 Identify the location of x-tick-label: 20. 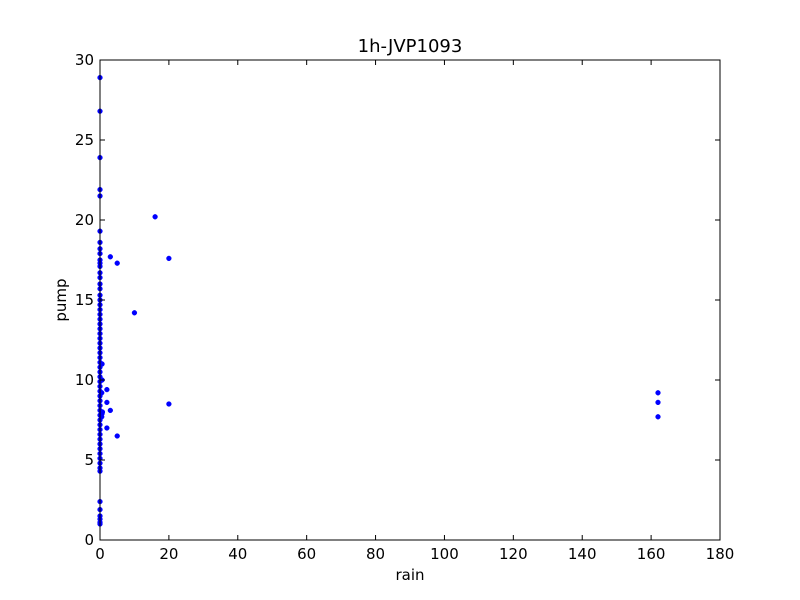
(168, 554).